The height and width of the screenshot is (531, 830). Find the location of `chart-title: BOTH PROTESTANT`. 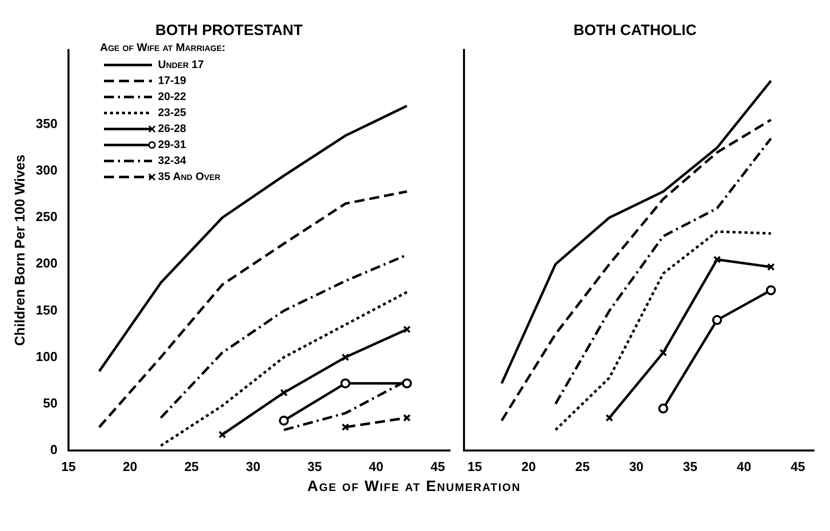

chart-title: BOTH PROTESTANT is located at coordinates (229, 31).